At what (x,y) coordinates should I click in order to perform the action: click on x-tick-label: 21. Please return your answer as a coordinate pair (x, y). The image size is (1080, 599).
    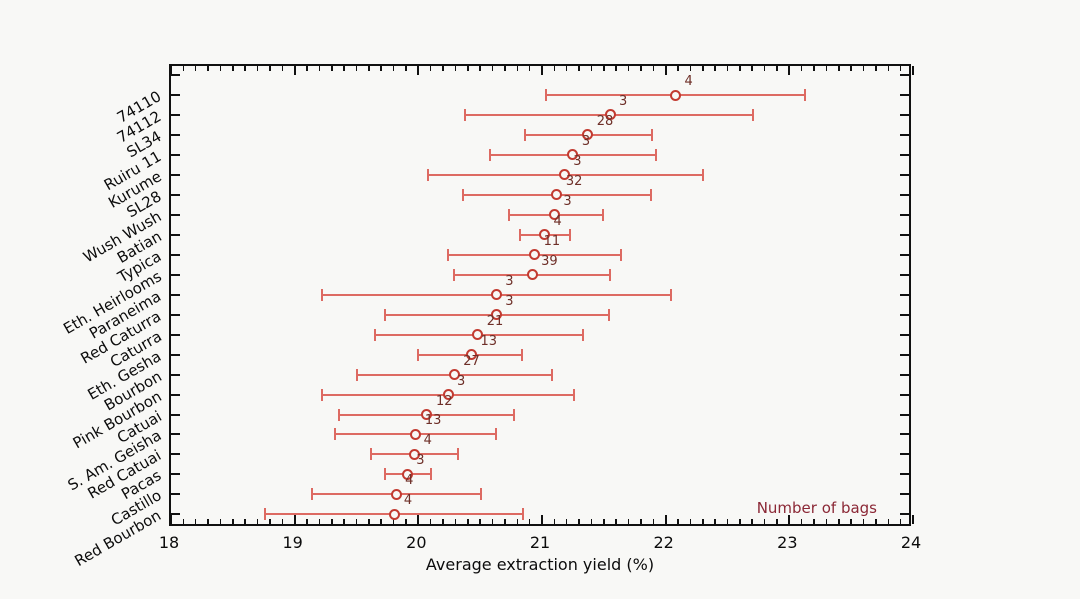
    Looking at the image, I should click on (540, 542).